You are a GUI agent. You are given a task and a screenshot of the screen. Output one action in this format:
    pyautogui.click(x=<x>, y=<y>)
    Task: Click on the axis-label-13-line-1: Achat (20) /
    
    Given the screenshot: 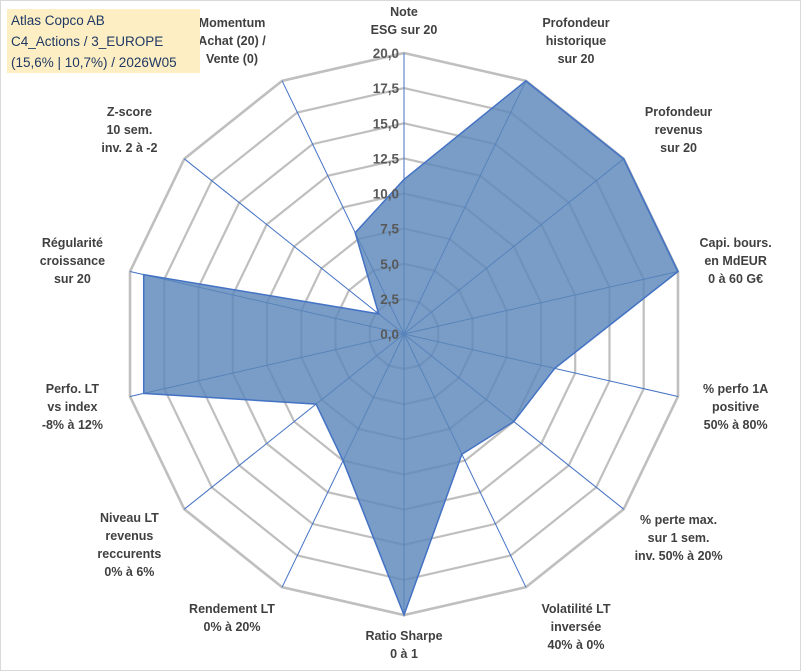 What is the action you would take?
    pyautogui.click(x=232, y=41)
    